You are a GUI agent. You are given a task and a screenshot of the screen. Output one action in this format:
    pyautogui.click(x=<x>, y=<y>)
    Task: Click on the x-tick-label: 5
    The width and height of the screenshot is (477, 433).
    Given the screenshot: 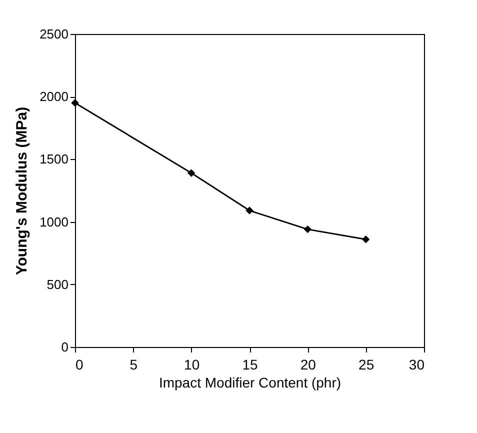 What is the action you would take?
    pyautogui.click(x=134, y=364)
    